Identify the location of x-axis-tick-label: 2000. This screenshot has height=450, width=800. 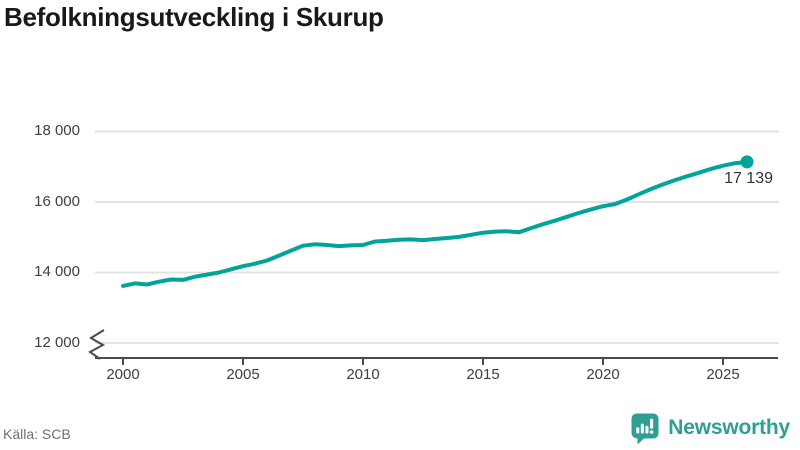
(123, 374).